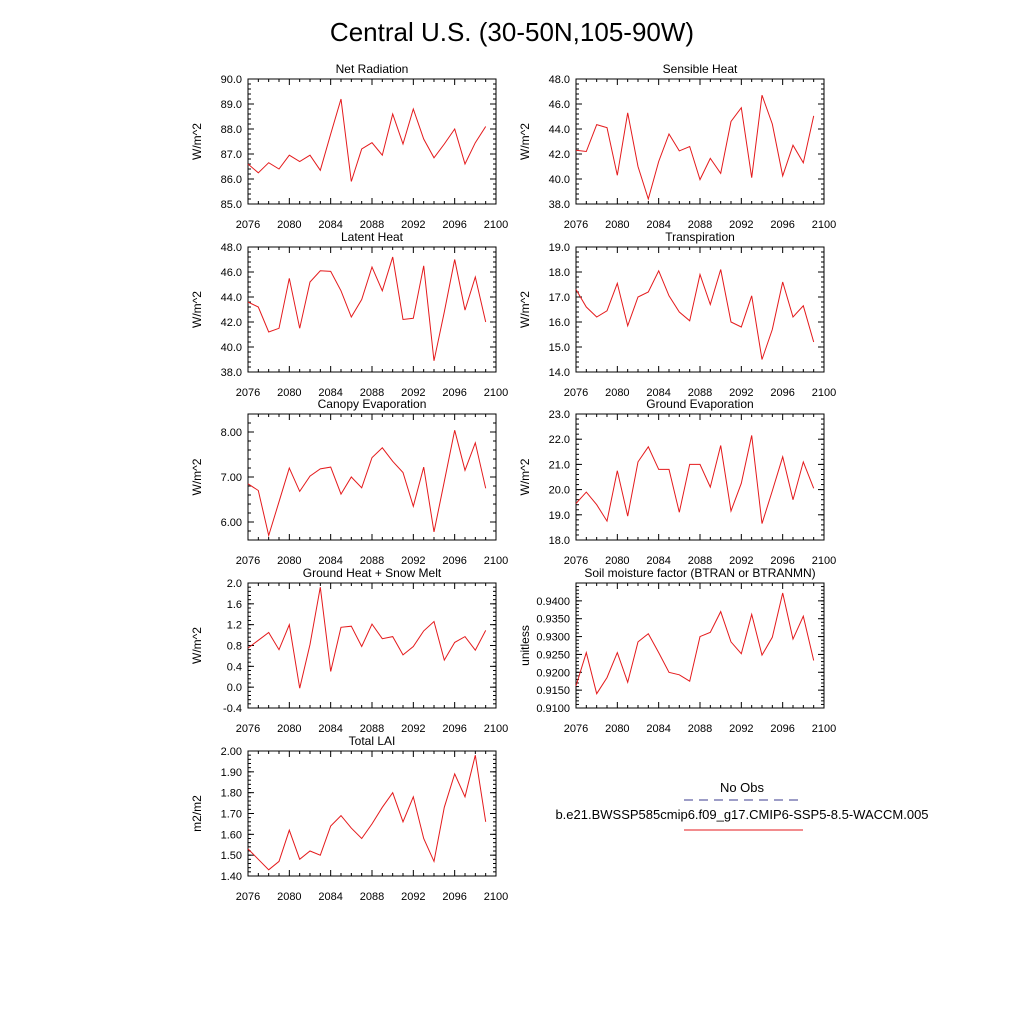 This screenshot has width=1024, height=1024. I want to click on y-tick-label: 85.0, so click(231, 205).